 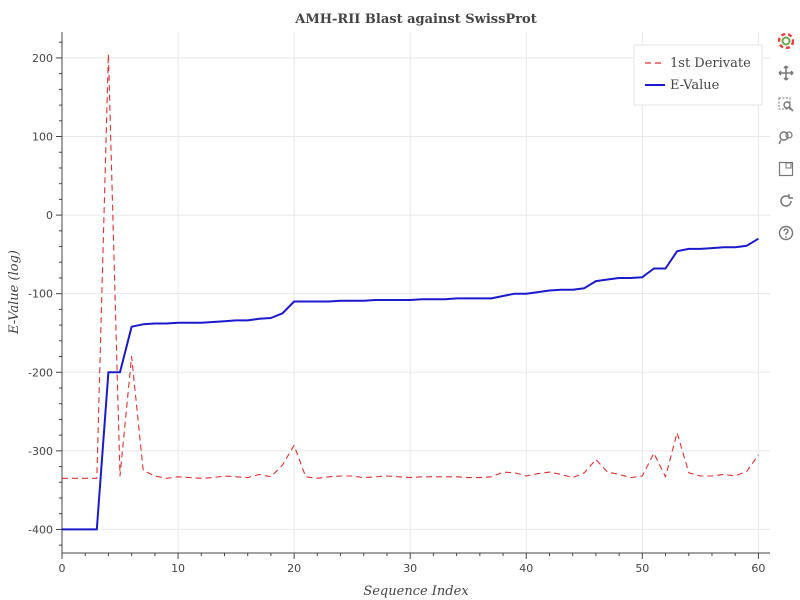 I want to click on y-tick-label: 0, so click(x=49, y=215).